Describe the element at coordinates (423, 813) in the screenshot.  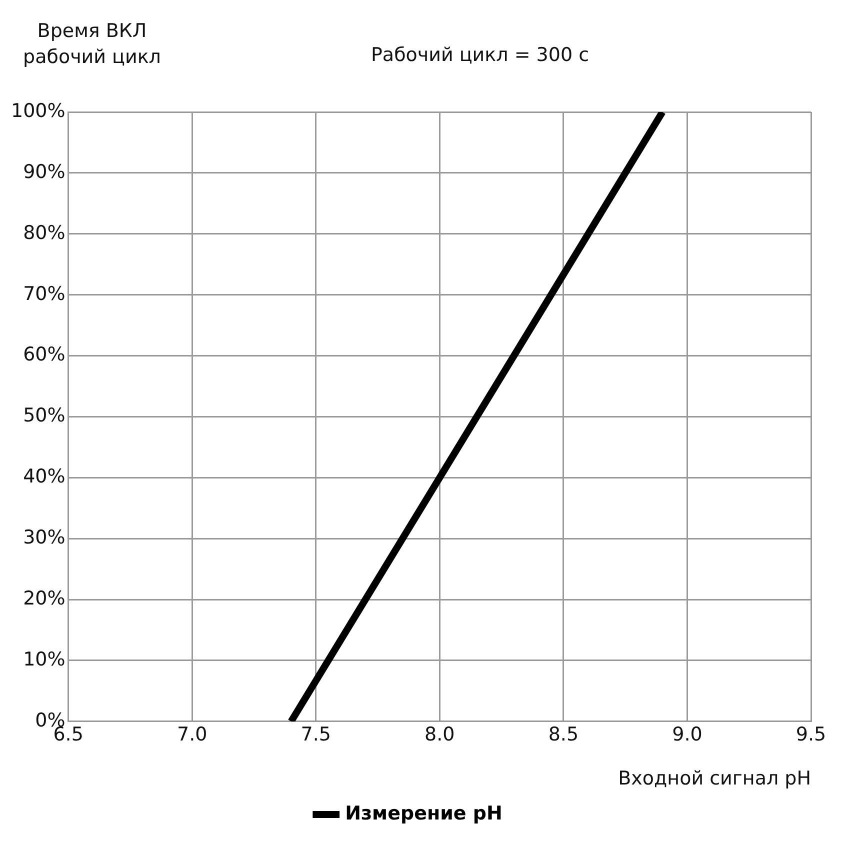
I see `legend-label: Измерение pH` at that location.